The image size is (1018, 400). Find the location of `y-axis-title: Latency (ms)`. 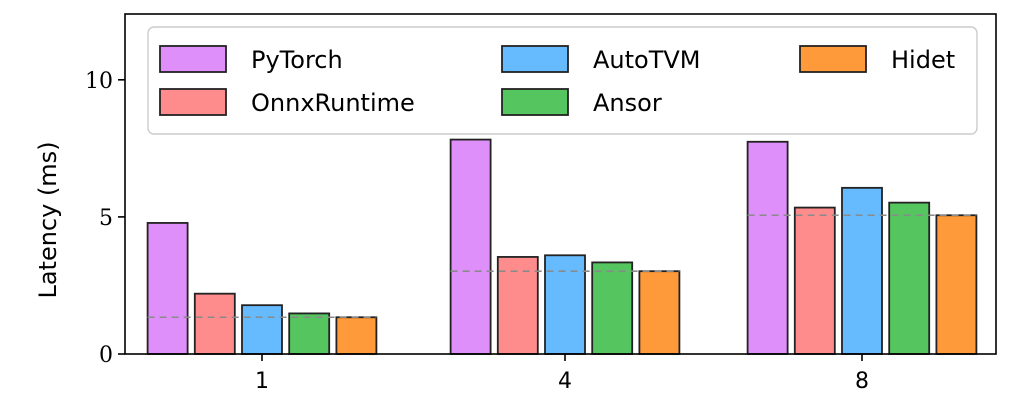

y-axis-title: Latency (ms) is located at coordinates (48, 219).